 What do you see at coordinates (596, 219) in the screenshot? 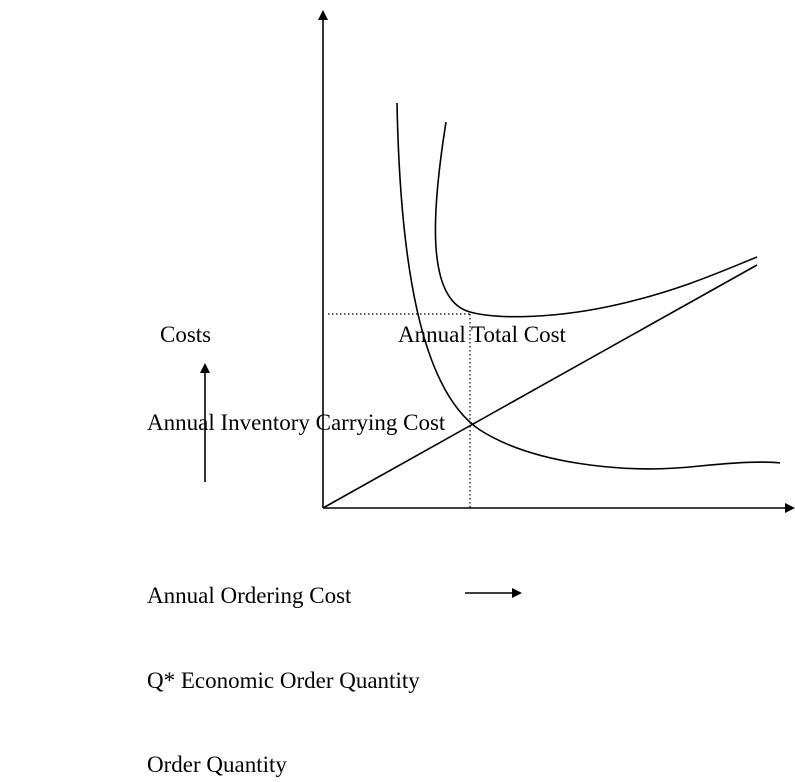
I see `total-cost-curve` at bounding box center [596, 219].